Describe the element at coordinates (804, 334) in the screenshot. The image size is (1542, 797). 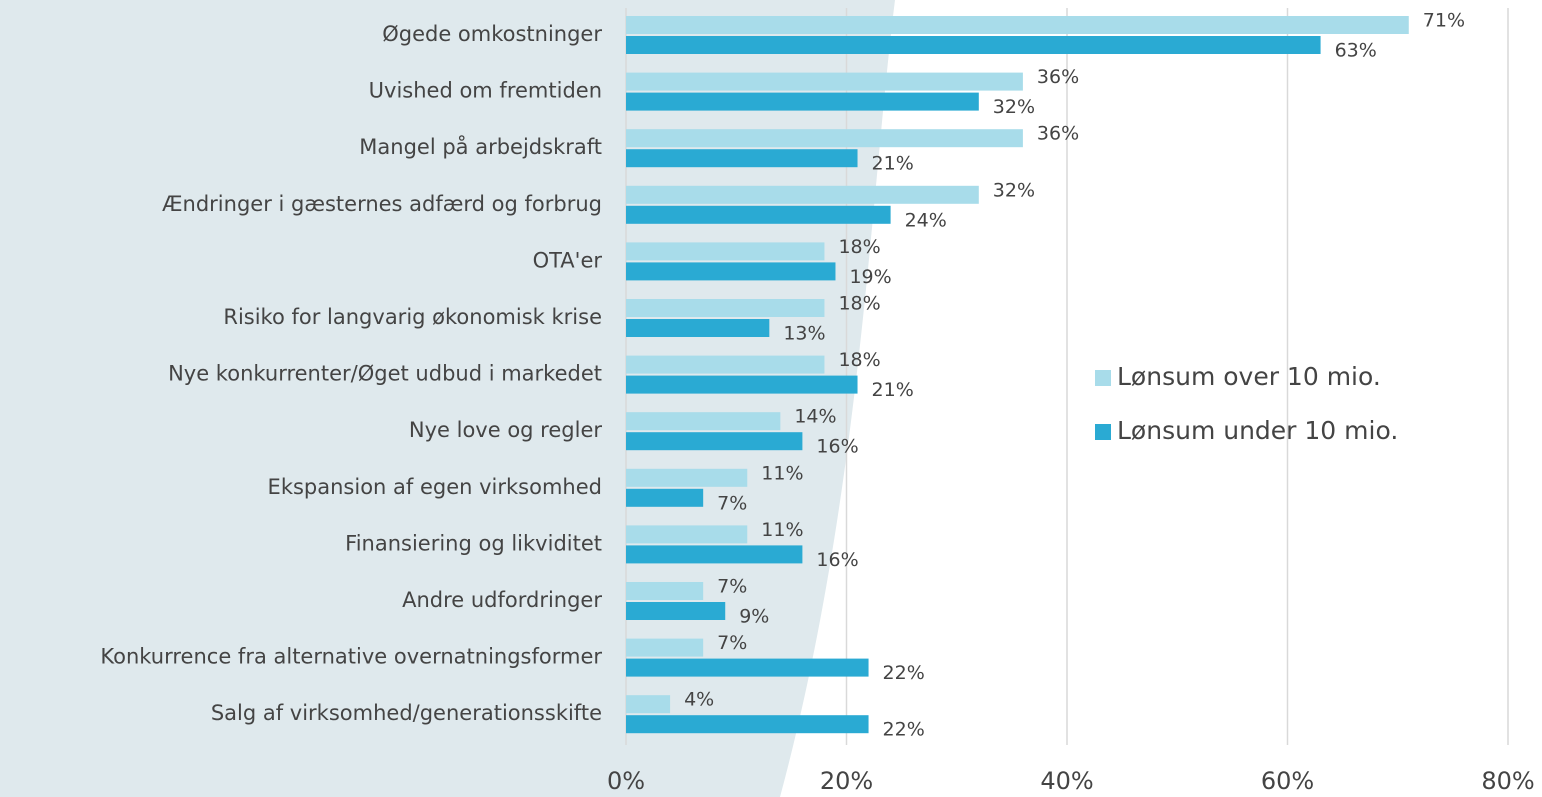
I see `value-label: 13%` at that location.